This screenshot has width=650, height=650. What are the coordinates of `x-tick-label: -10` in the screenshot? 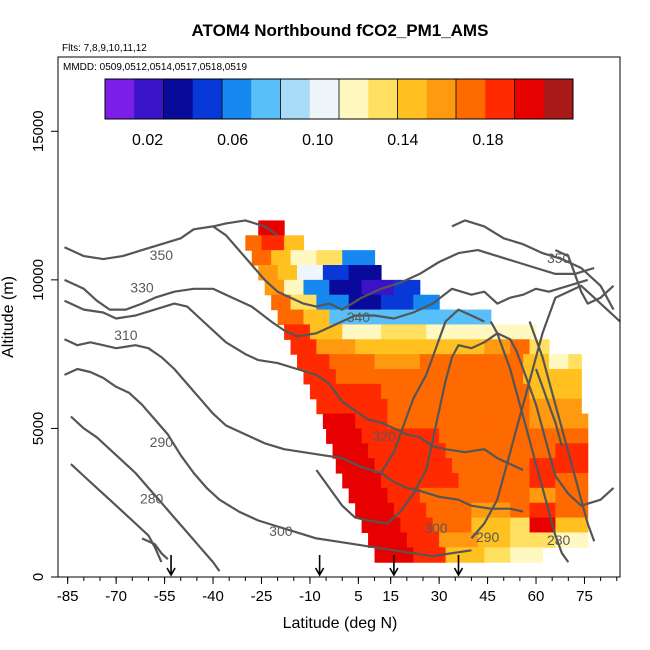 It's located at (310, 596).